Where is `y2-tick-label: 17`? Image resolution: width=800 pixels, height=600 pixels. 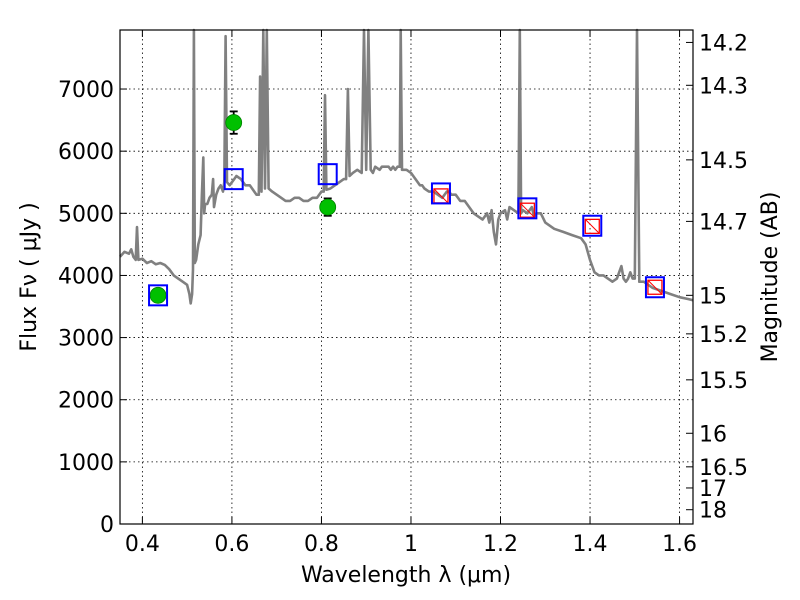 y2-tick-label: 17 is located at coordinates (713, 489).